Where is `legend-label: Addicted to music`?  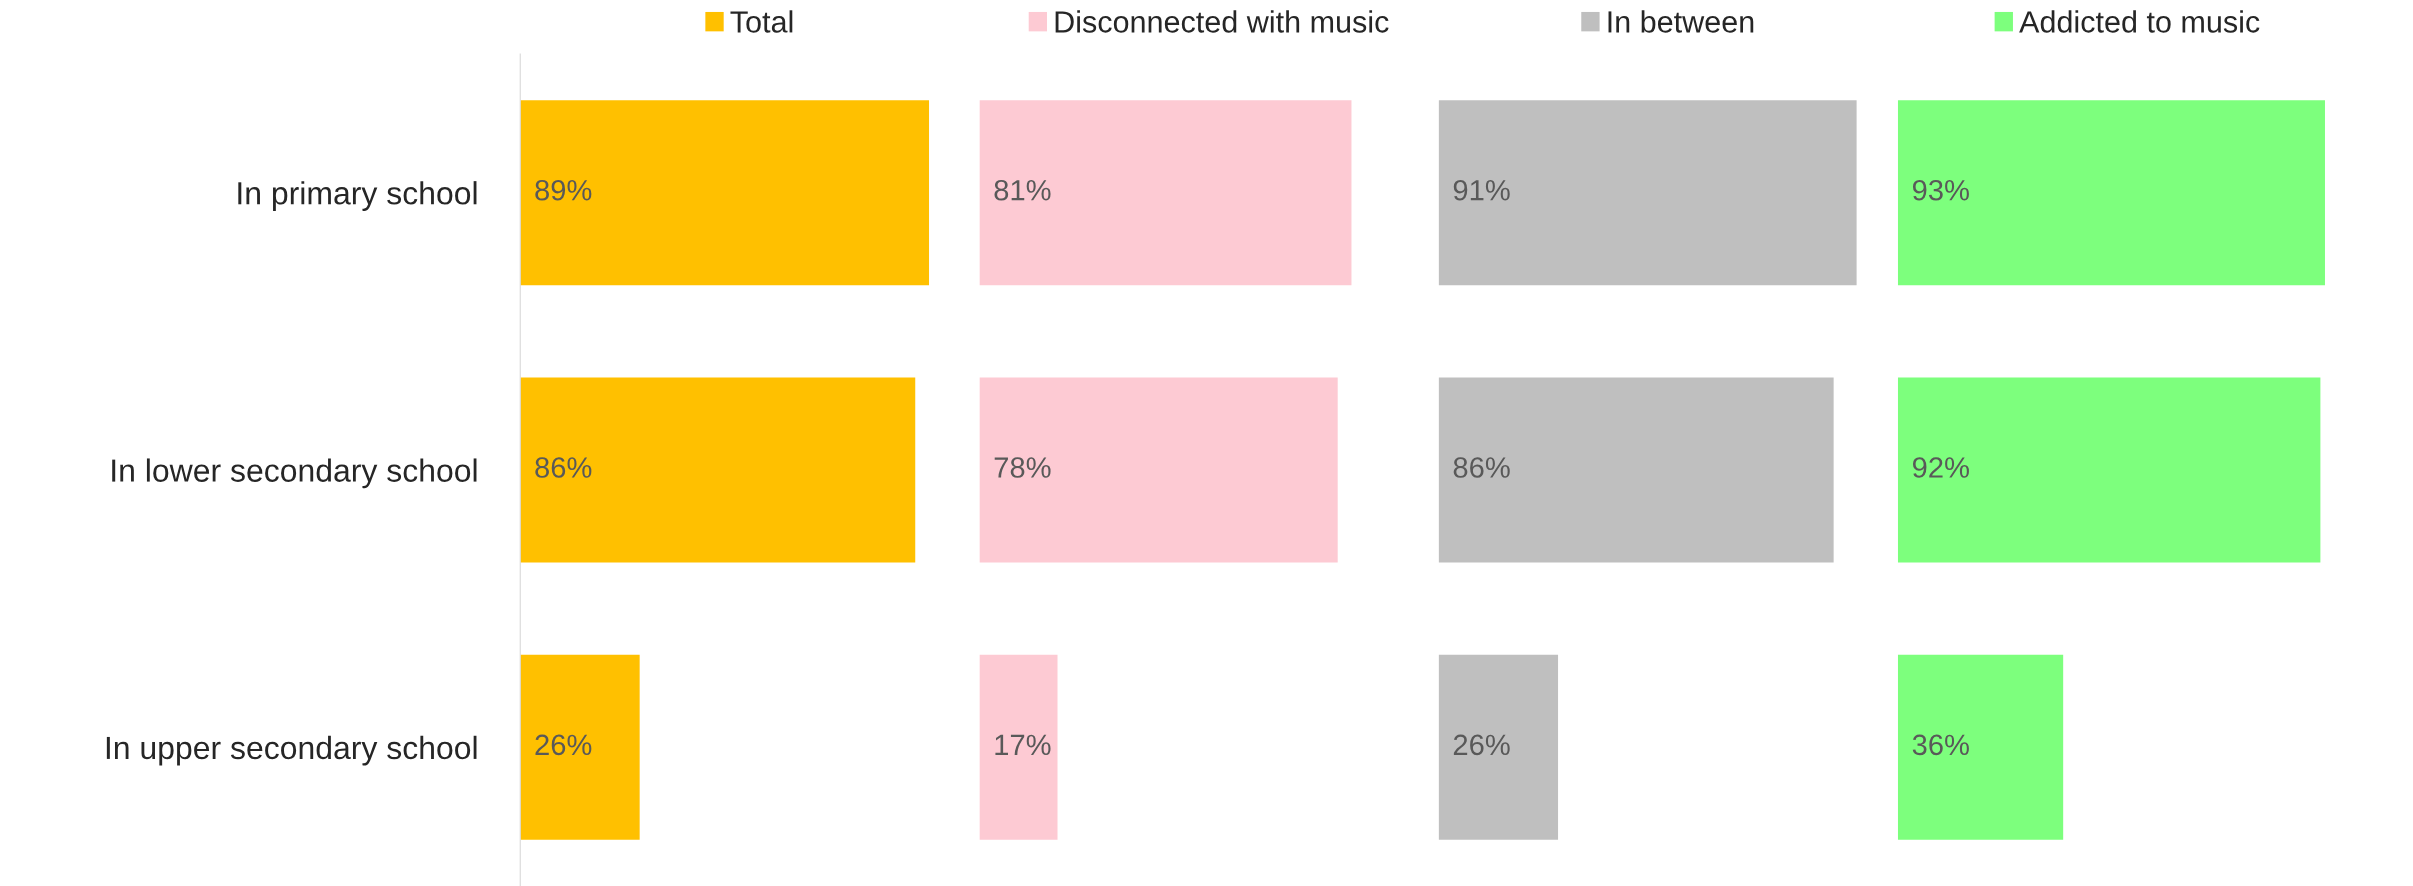 legend-label: Addicted to music is located at coordinates (2139, 21).